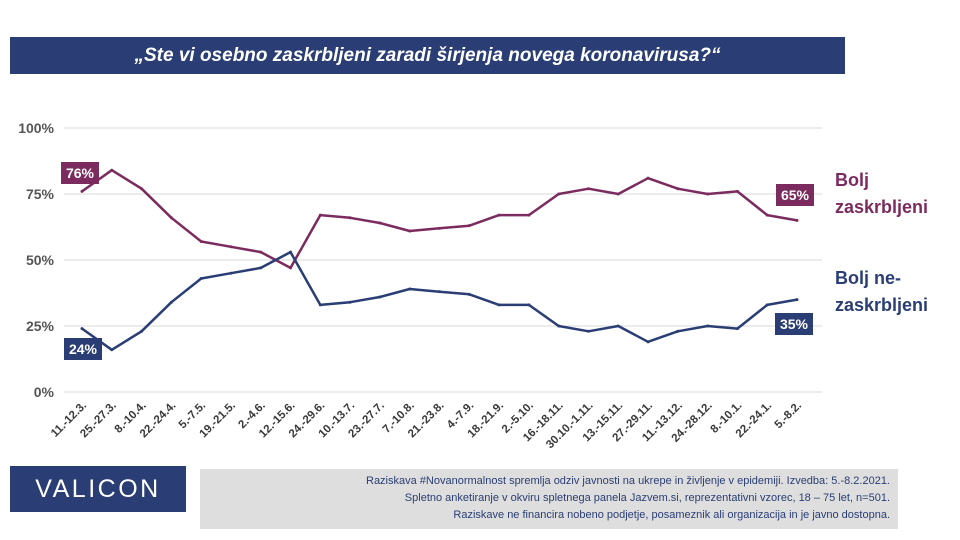 Image resolution: width=960 pixels, height=540 pixels. Describe the element at coordinates (40, 260) in the screenshot. I see `y-tick-label: 50%` at that location.